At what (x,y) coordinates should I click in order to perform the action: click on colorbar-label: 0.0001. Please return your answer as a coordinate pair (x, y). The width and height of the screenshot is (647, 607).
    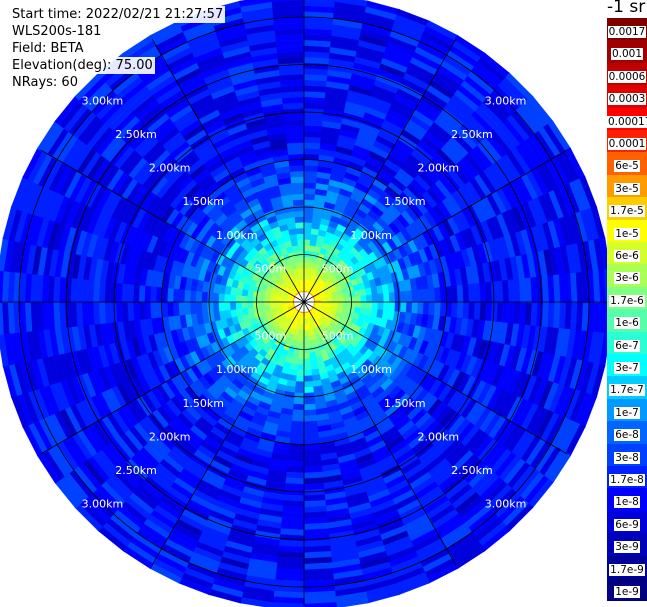
    Looking at the image, I should click on (627, 144).